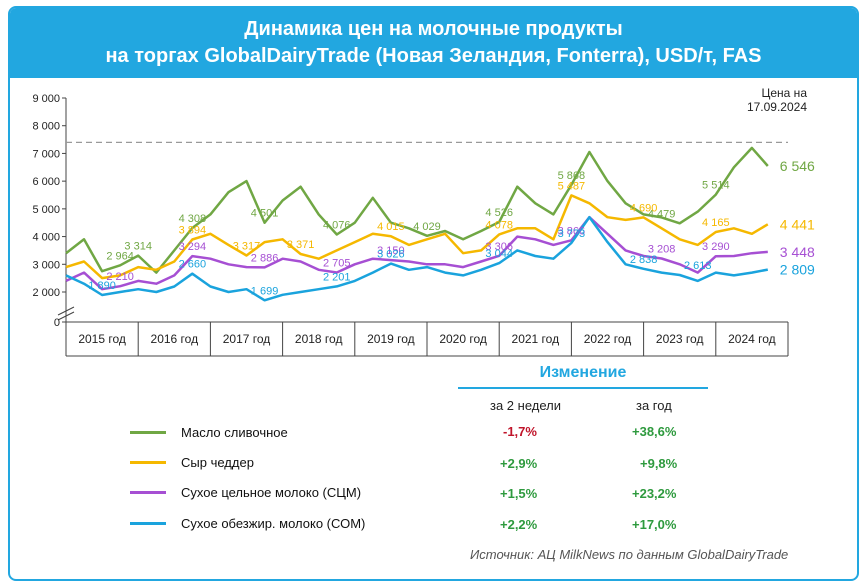  What do you see at coordinates (659, 463) in the screenshot?
I see `change-year-cheddar: +9,8%` at bounding box center [659, 463].